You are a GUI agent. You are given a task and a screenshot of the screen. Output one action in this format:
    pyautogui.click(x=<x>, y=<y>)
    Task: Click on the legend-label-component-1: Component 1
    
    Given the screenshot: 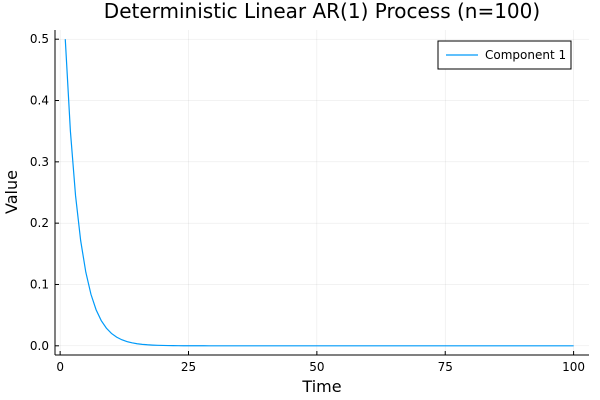 What is the action you would take?
    pyautogui.click(x=525, y=55)
    